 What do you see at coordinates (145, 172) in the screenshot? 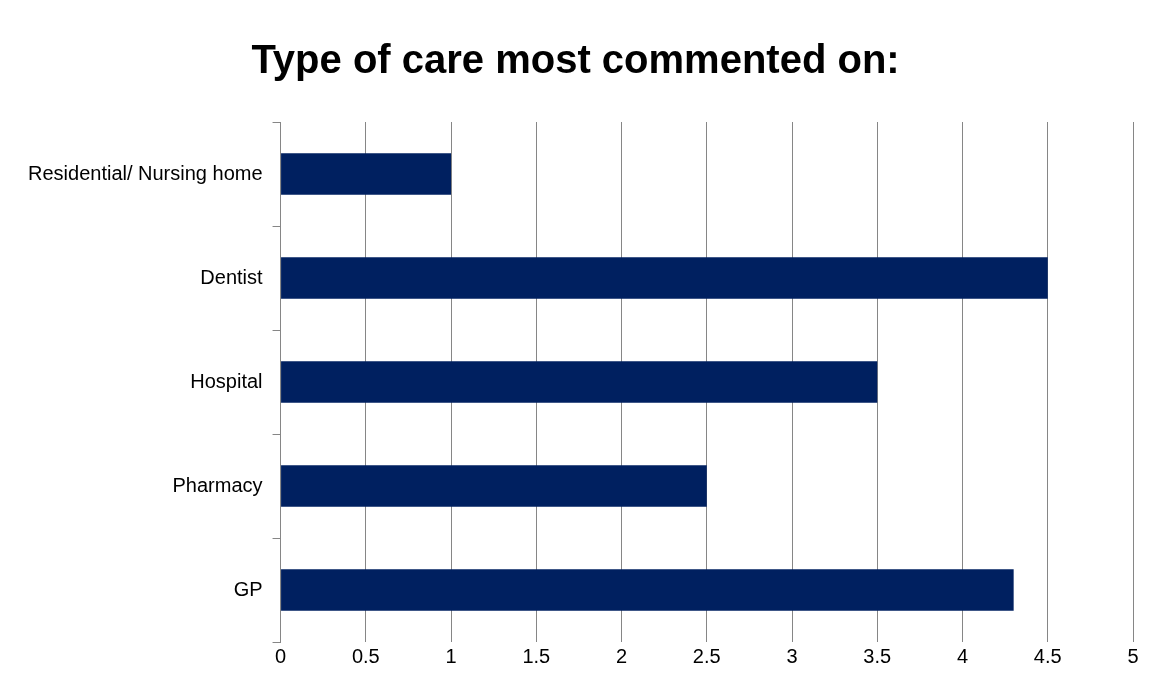
I see `y-tick-label: Residential/ Nursing home` at bounding box center [145, 172].